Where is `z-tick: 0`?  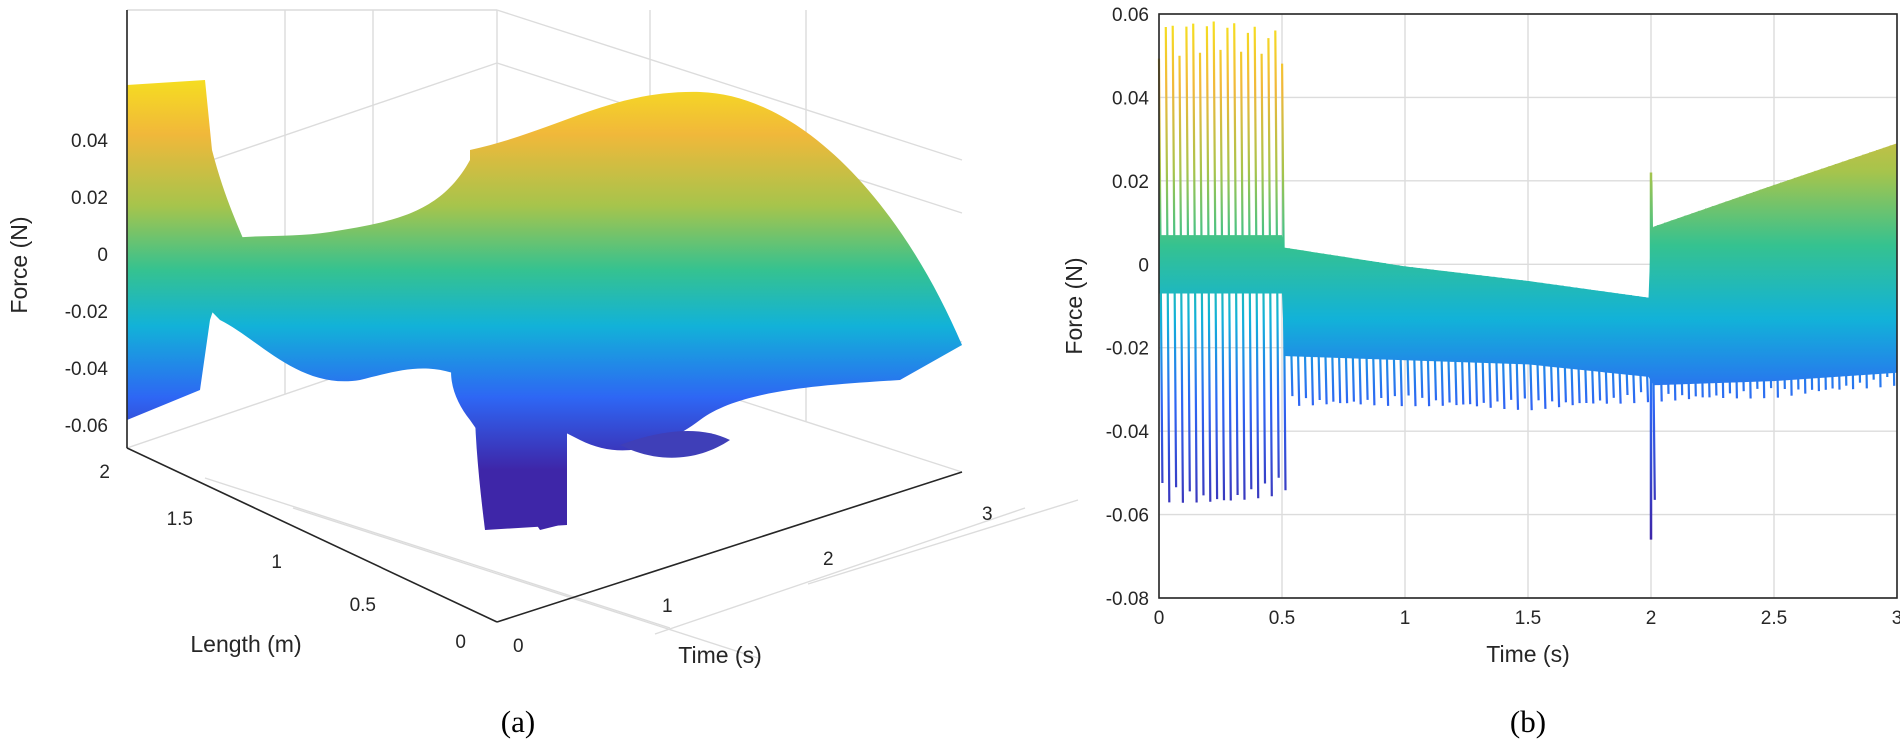 z-tick: 0 is located at coordinates (102, 255).